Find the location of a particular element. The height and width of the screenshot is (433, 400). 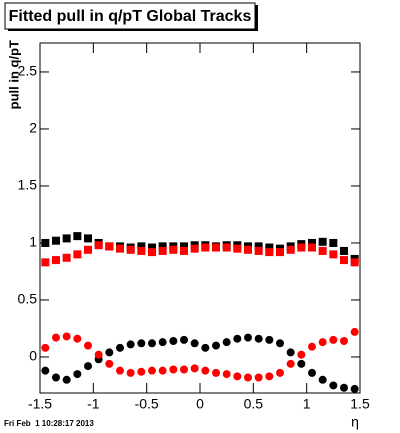

y-tick-label: 0 is located at coordinates (33, 356).